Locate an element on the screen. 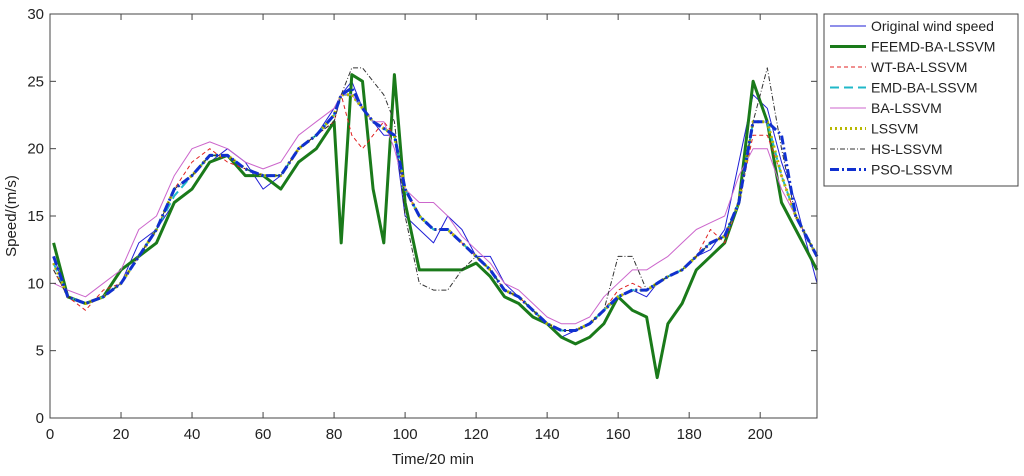 The height and width of the screenshot is (476, 1024). x-tick-label: 60 is located at coordinates (263, 434).